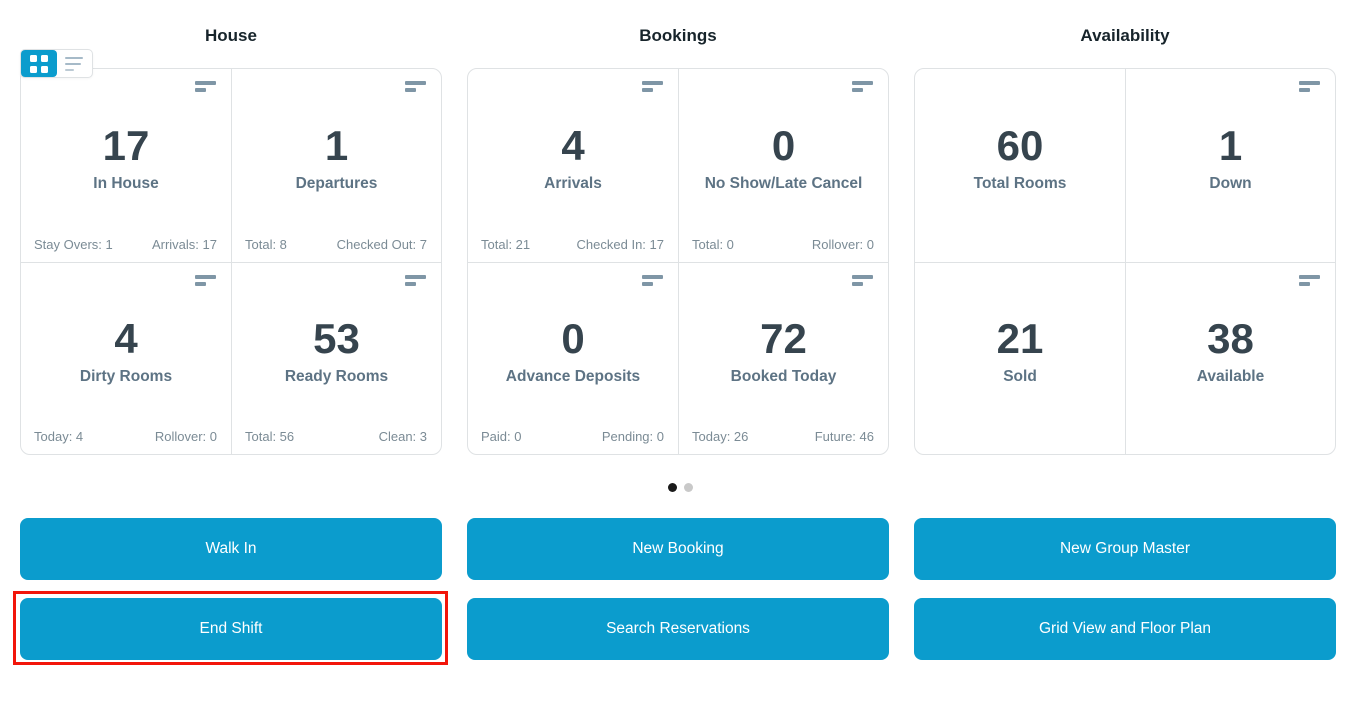 Image resolution: width=1361 pixels, height=704 pixels. Describe the element at coordinates (270, 436) in the screenshot. I see `stat-footer-left: Total: 56` at that location.